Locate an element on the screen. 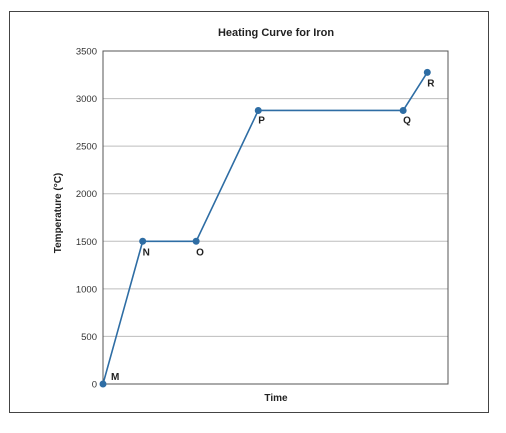  point-label-r: R is located at coordinates (431, 83).